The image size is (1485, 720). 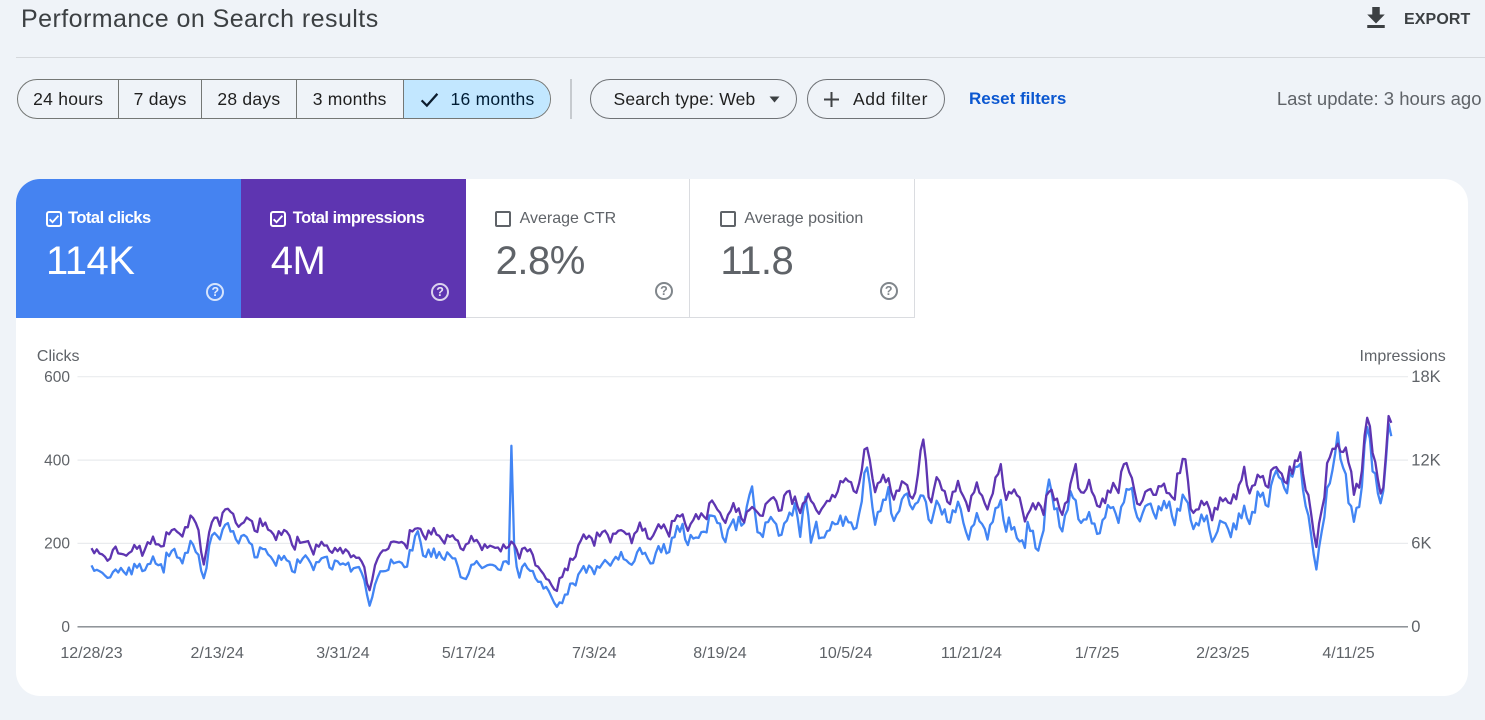 I want to click on svg-text: 2/13/24, so click(x=217, y=653).